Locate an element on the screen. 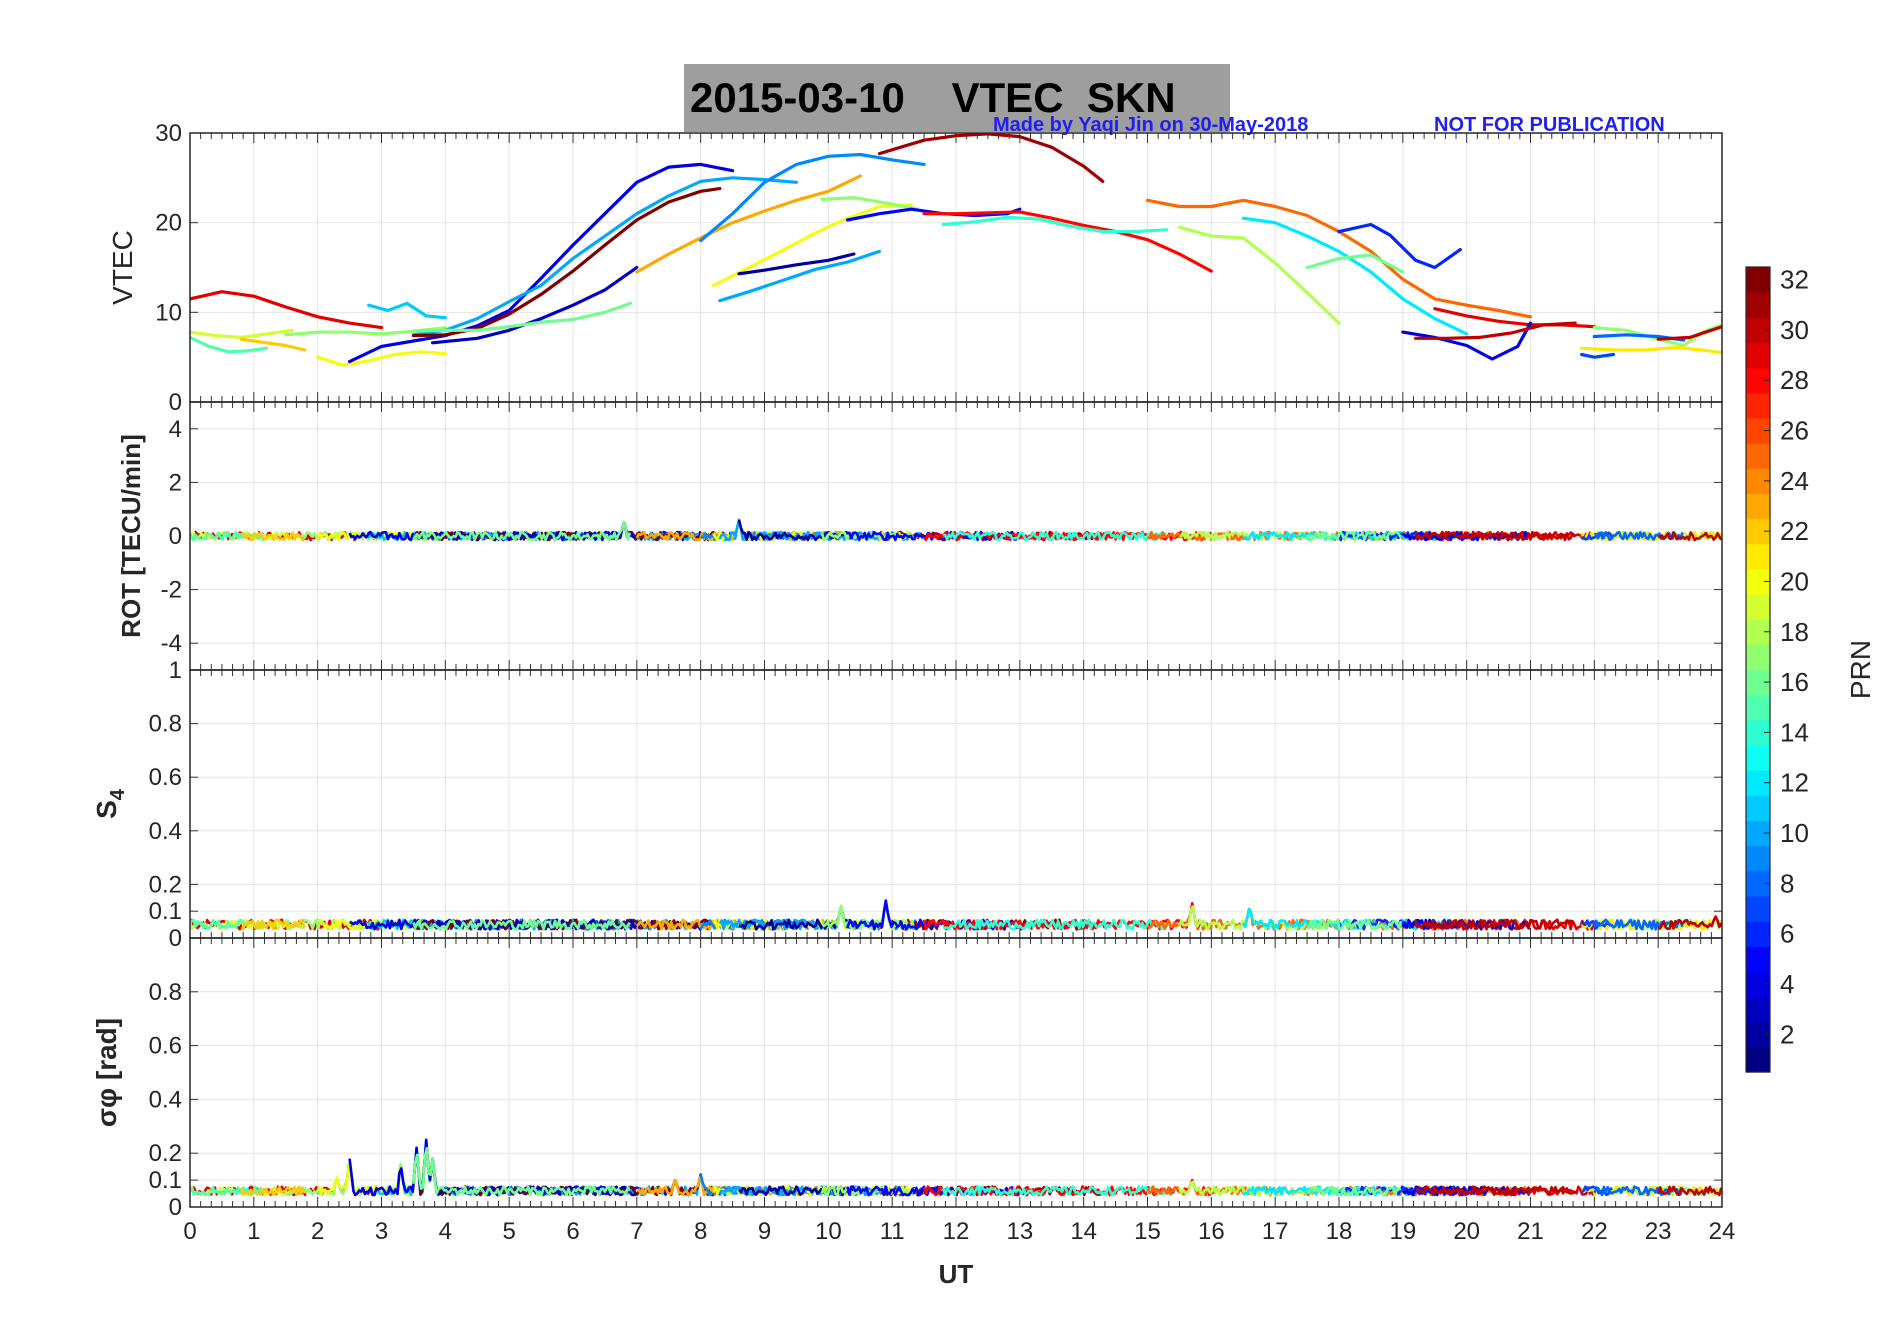 The width and height of the screenshot is (1902, 1330). colorbar-tick-label: 10 is located at coordinates (1794, 833).